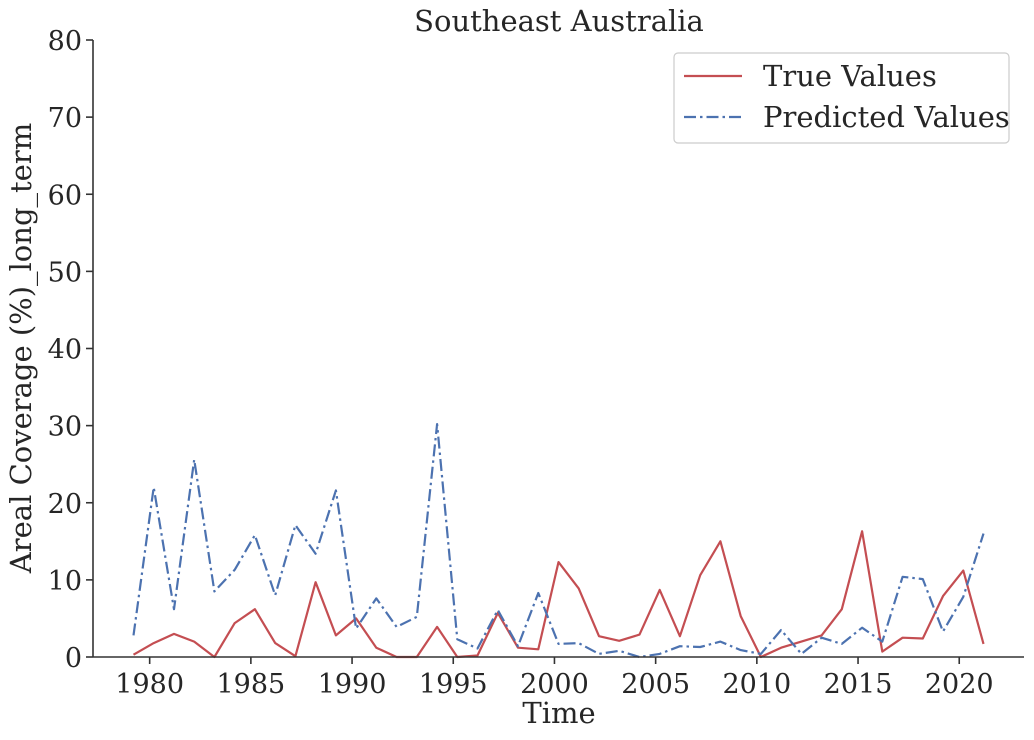  Describe the element at coordinates (149, 684) in the screenshot. I see `x-tick-label: 1980` at that location.